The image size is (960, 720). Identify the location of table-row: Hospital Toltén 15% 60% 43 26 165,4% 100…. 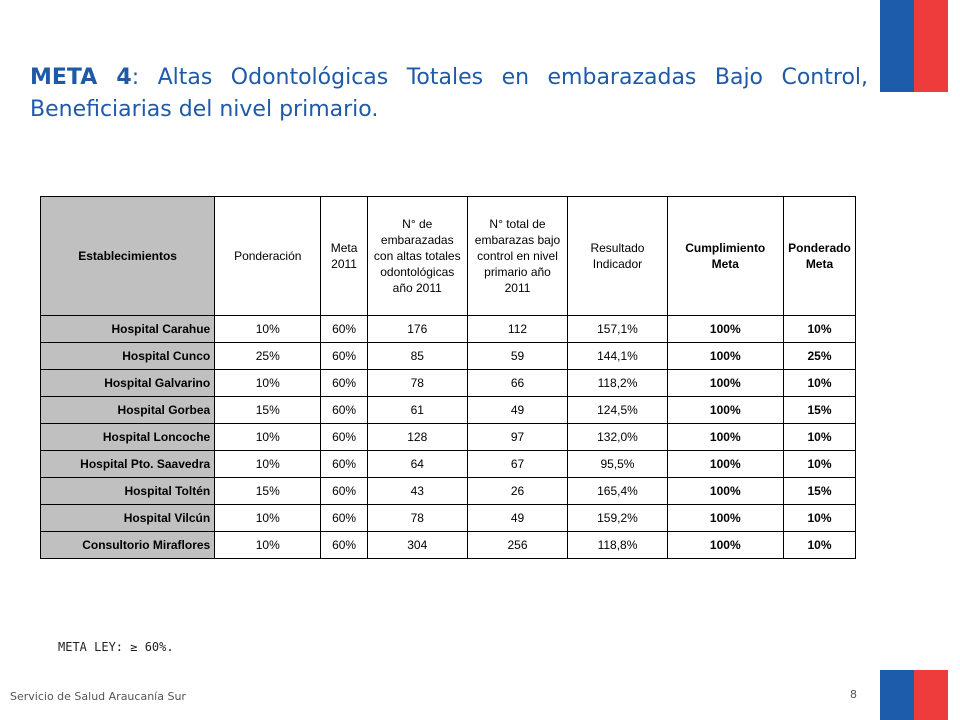
(448, 491).